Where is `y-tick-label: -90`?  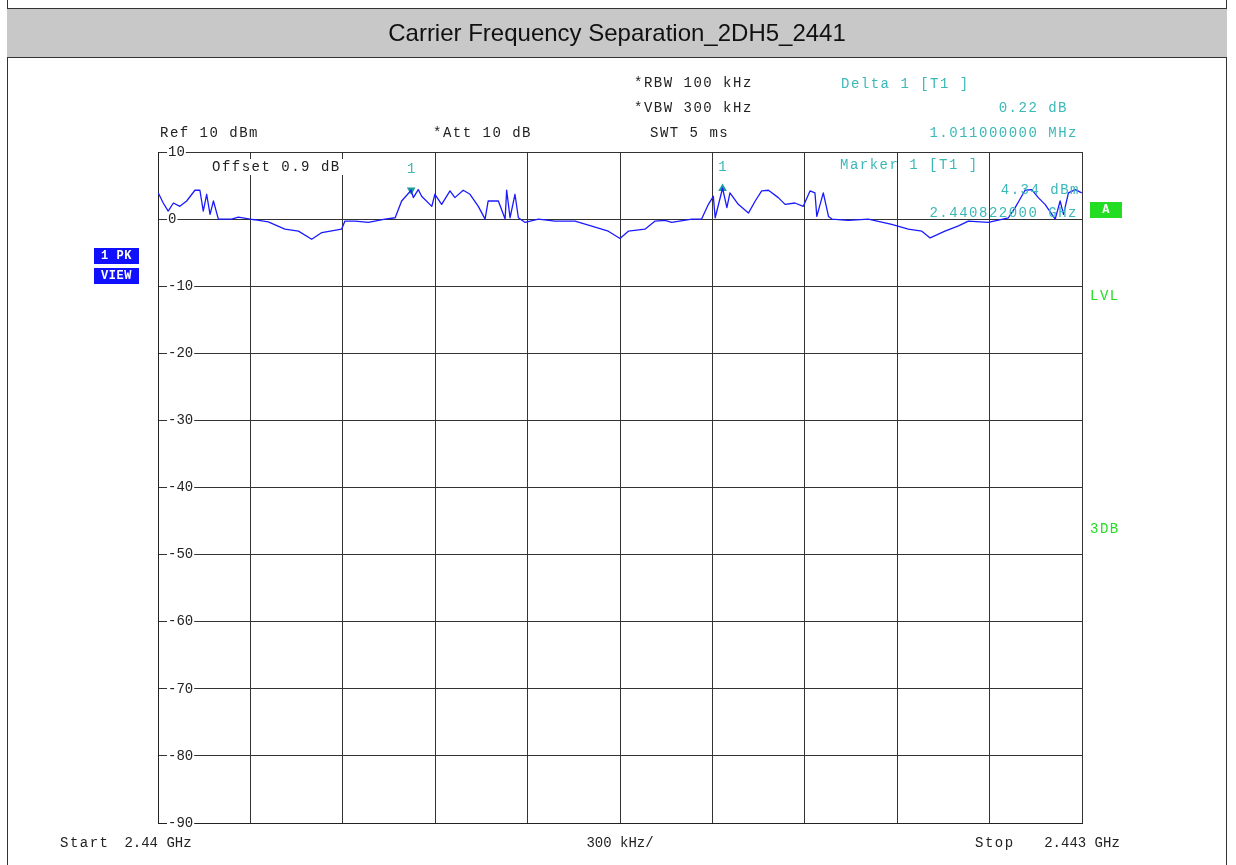
y-tick-label: -90 is located at coordinates (181, 822).